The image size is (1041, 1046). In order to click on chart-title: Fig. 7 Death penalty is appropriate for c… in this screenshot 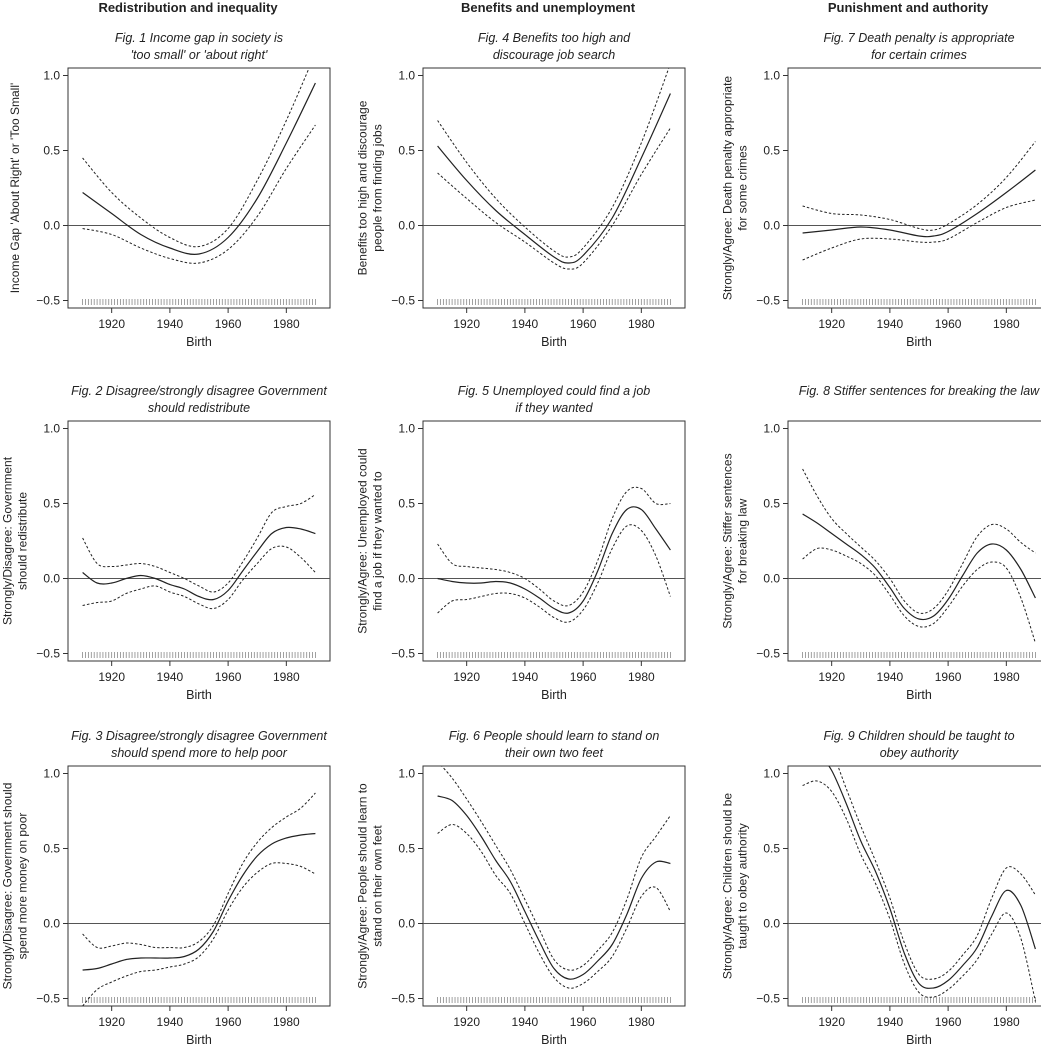, I will do `click(918, 46)`.